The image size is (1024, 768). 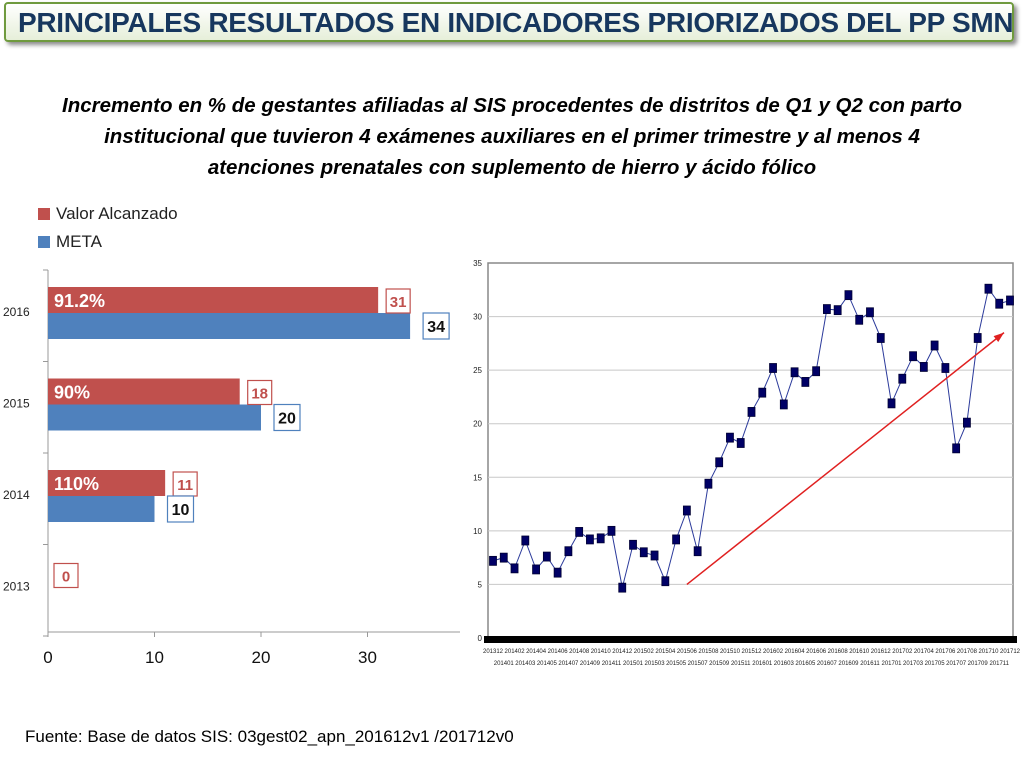 I want to click on x-tick-label: 201704, so click(x=924, y=652).